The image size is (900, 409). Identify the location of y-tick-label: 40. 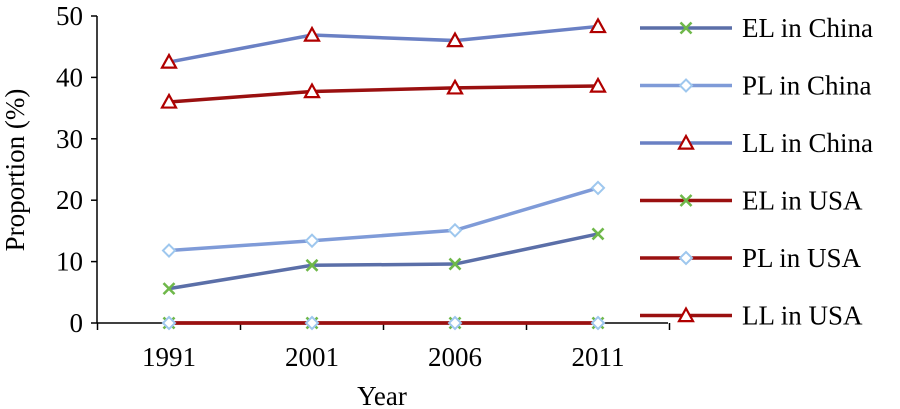
(69, 77).